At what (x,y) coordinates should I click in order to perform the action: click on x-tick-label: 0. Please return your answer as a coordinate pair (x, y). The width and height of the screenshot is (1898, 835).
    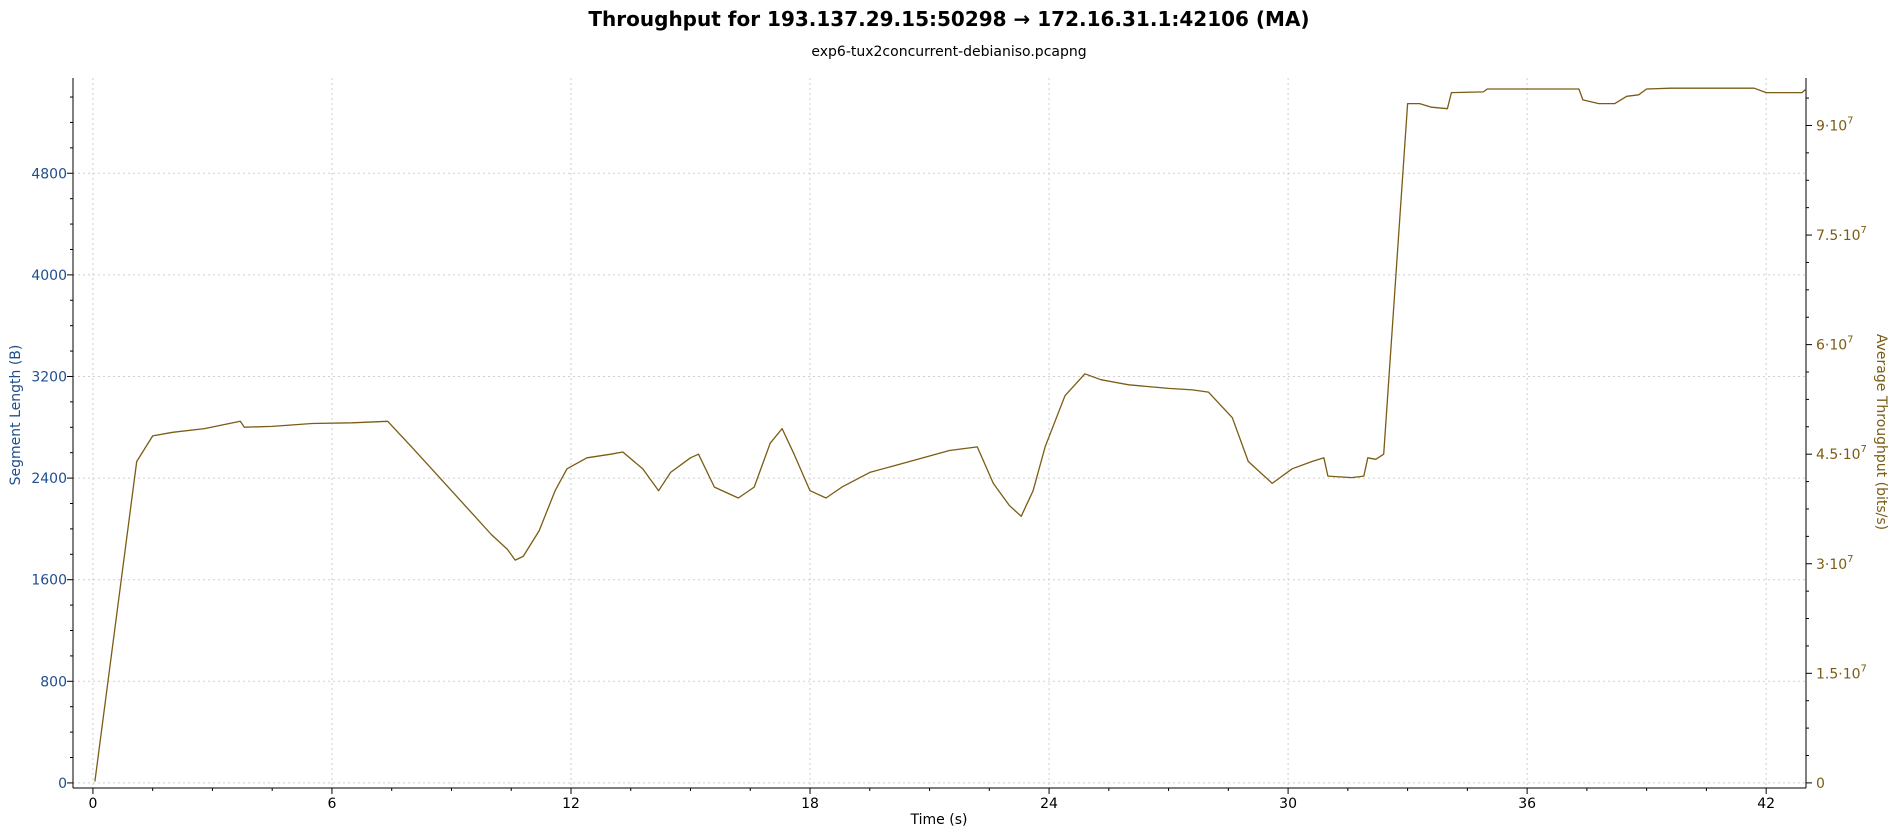
    Looking at the image, I should click on (92, 804).